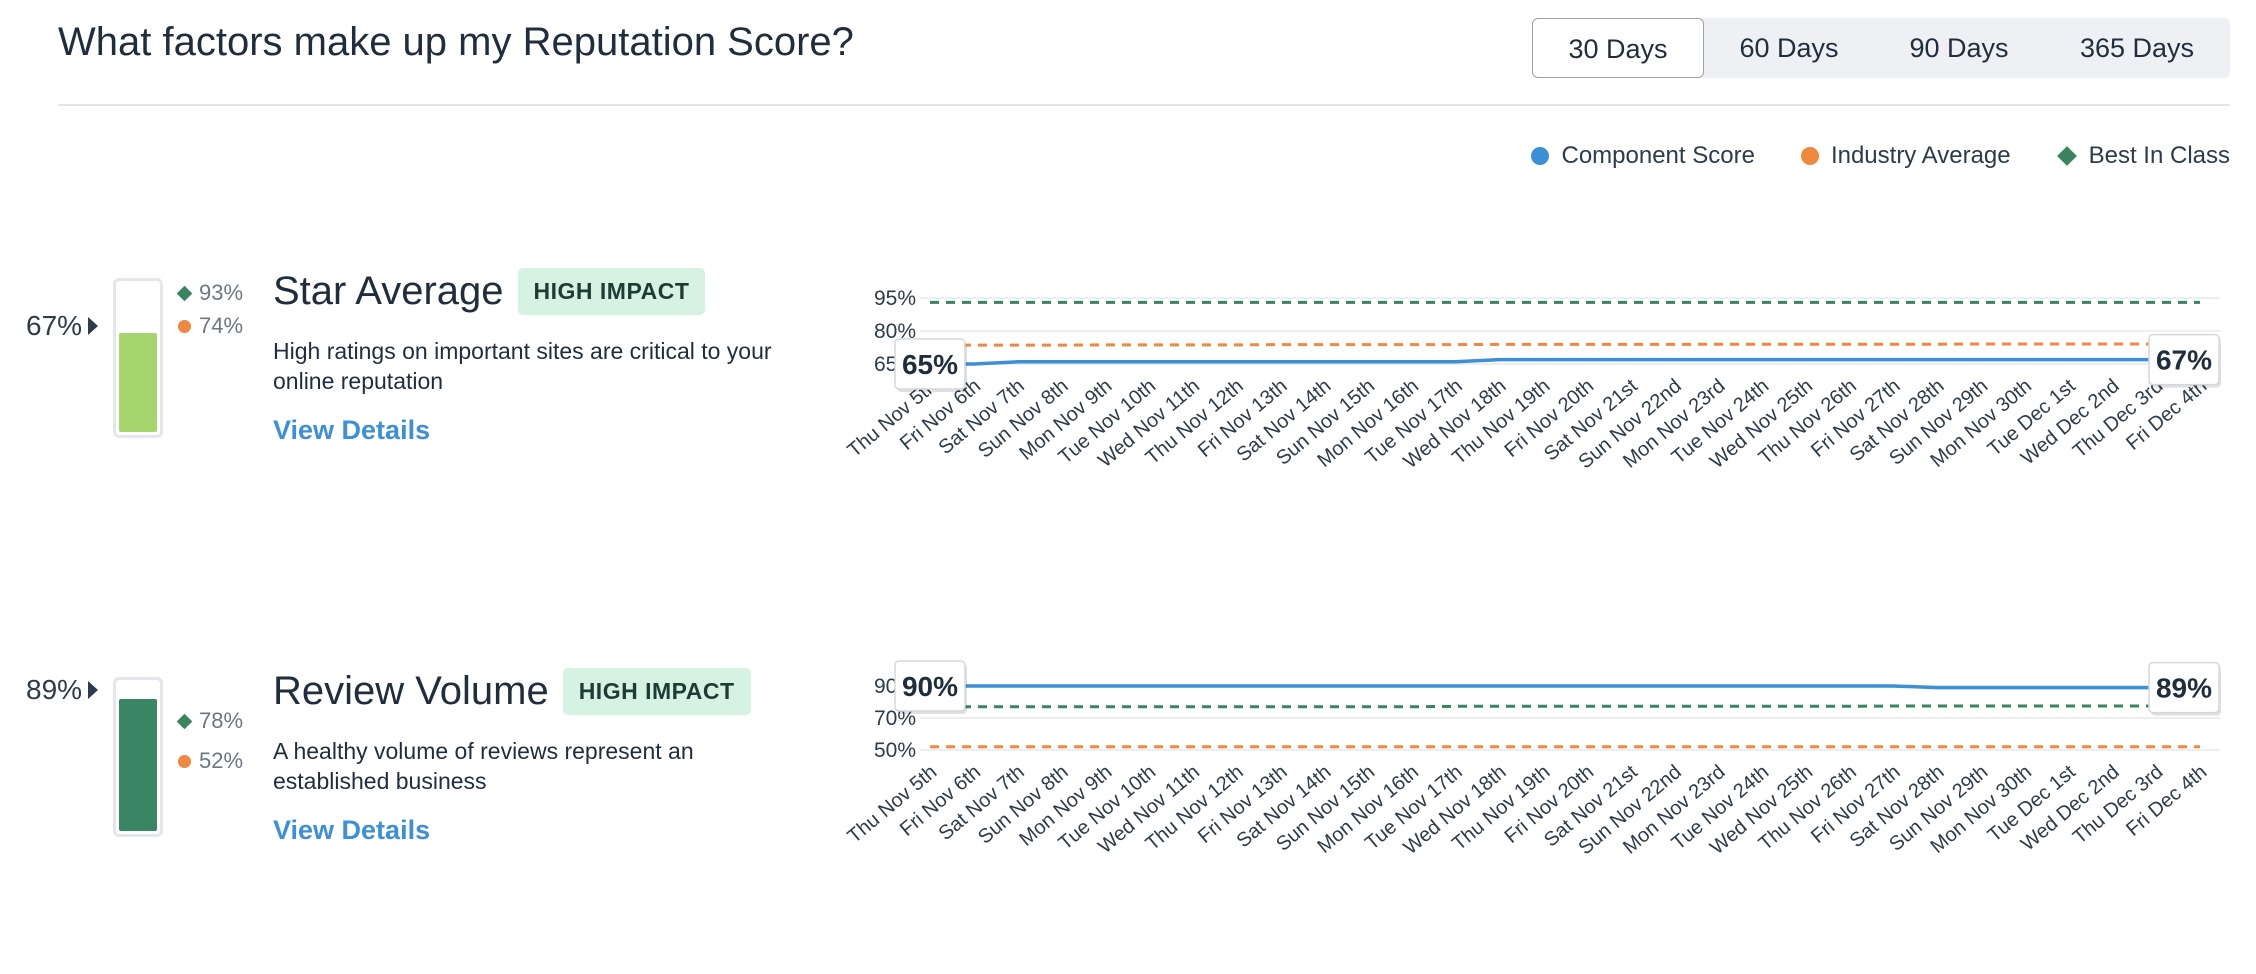  I want to click on best-in-class-benchmark: 78%, so click(210, 721).